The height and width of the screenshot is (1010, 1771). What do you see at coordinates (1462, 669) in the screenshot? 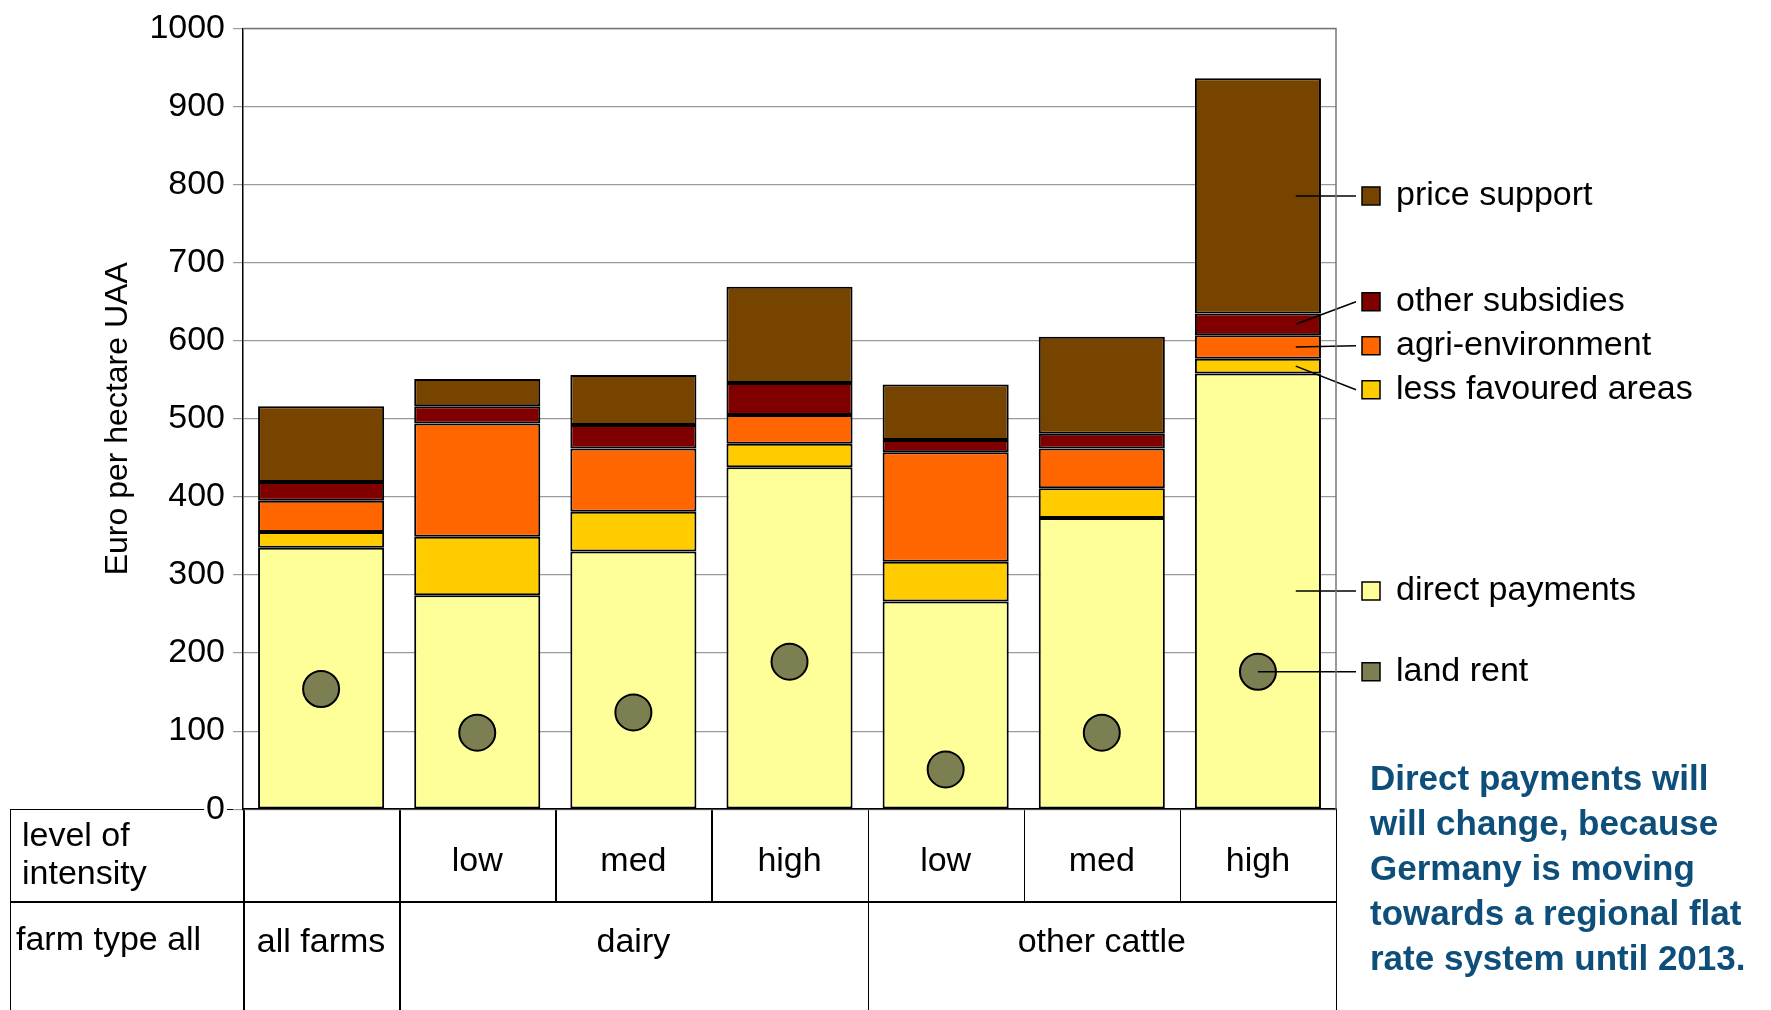
I see `legend-label: land rent` at bounding box center [1462, 669].